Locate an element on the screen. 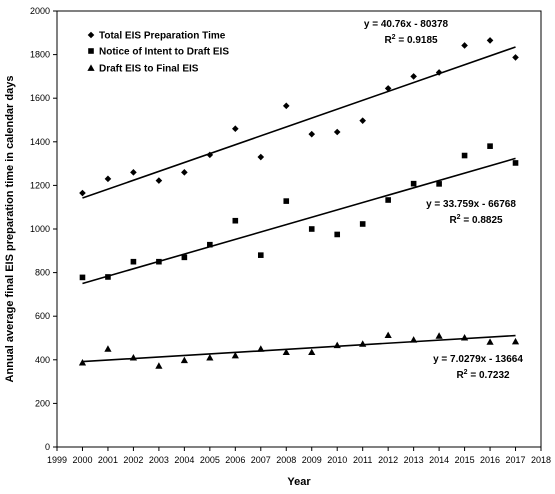 The height and width of the screenshot is (494, 555). trendline is located at coordinates (299, 348).